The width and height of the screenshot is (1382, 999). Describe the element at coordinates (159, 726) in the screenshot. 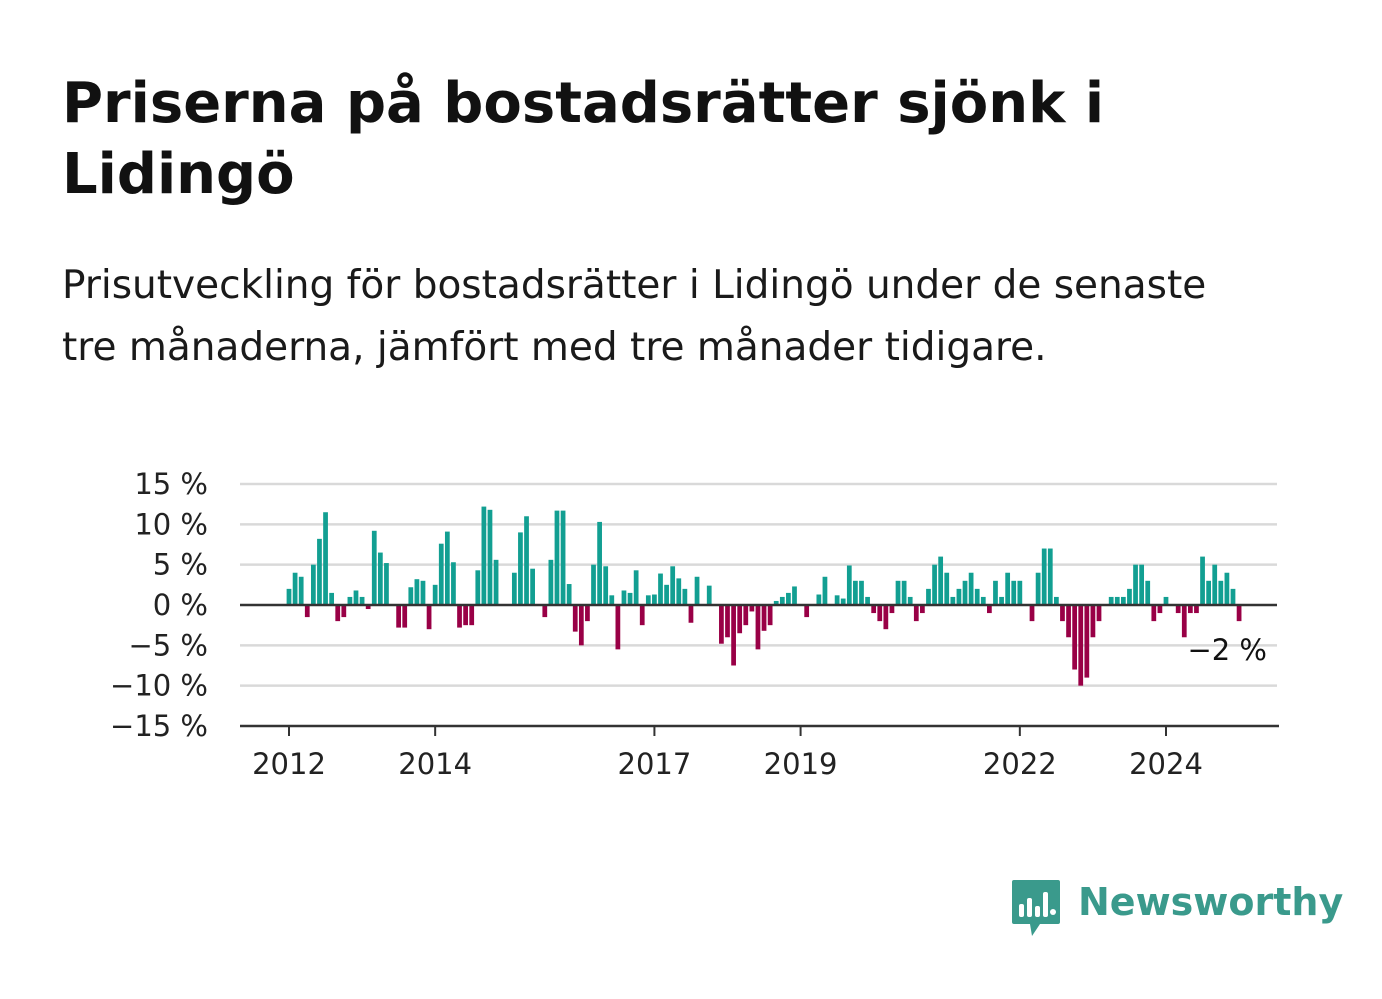

I see `y-tick-label: −15 %` at that location.